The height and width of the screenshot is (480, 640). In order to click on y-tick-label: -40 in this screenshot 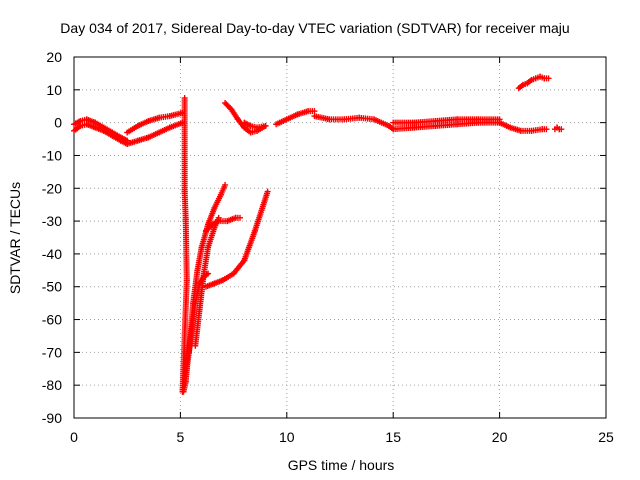, I will do `click(52, 254)`.